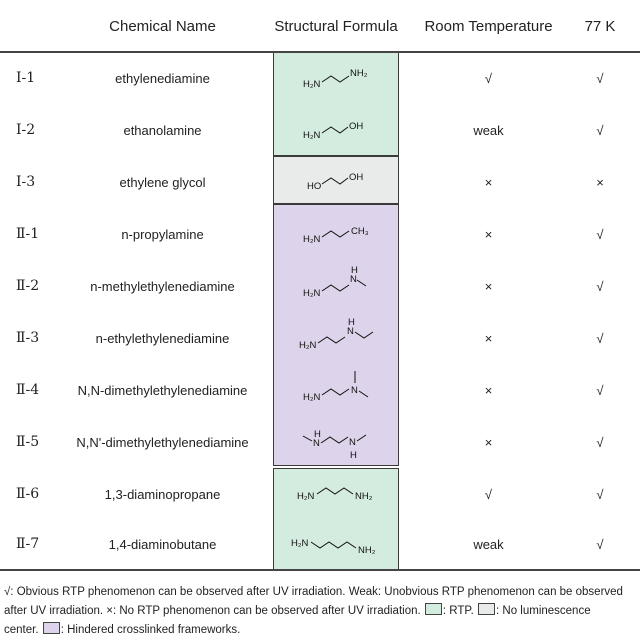 This screenshot has height=640, width=640. I want to click on structure-n-ethylethylenediamine: H₂N N H, so click(336, 338).